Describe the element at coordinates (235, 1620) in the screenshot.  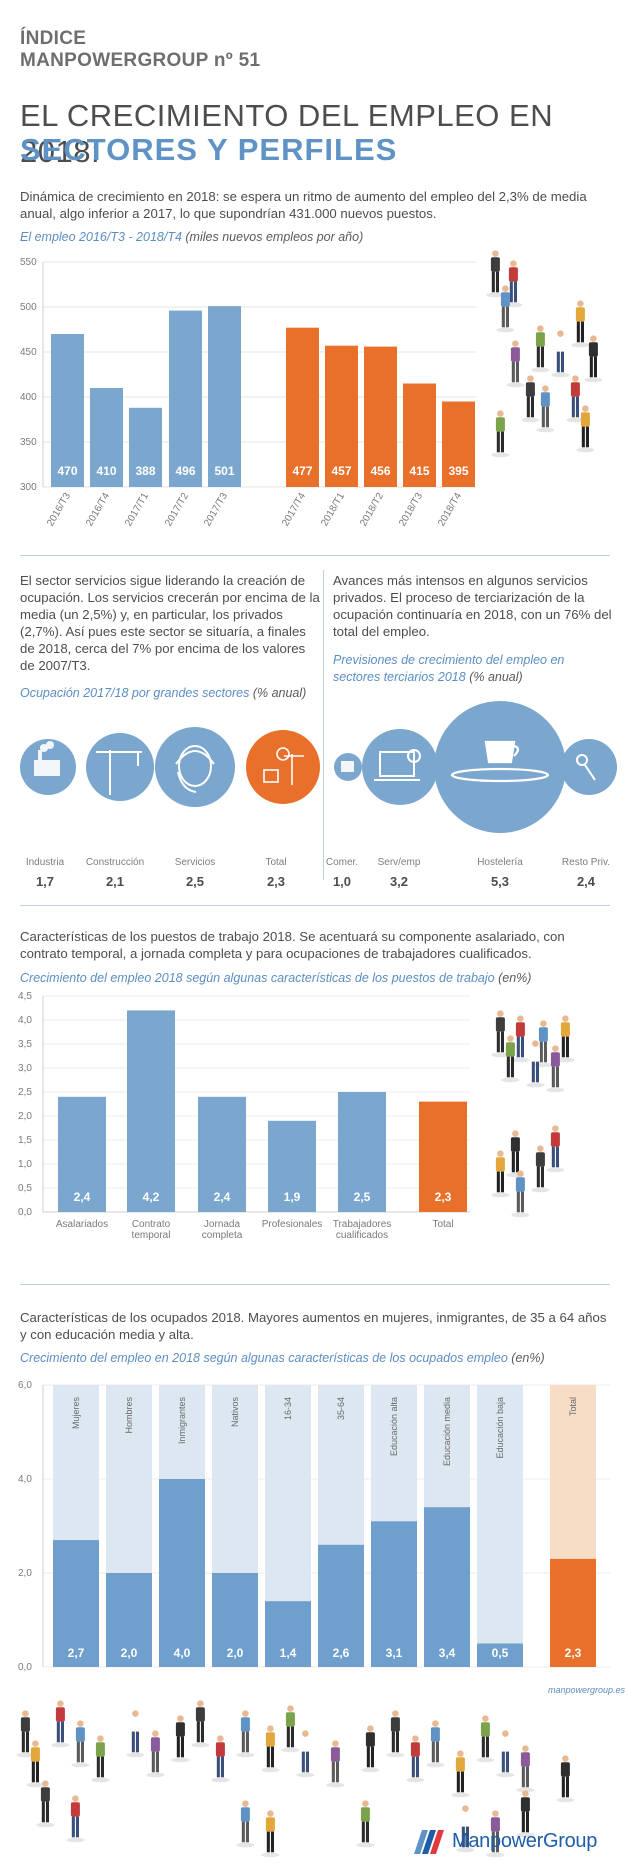
I see `bar-Nativos` at that location.